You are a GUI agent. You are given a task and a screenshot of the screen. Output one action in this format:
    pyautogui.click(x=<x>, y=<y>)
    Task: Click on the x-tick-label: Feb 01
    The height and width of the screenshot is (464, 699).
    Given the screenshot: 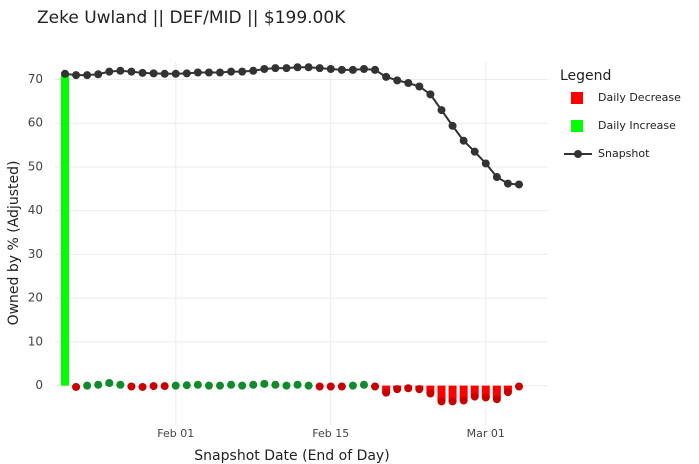 What is the action you would take?
    pyautogui.click(x=175, y=433)
    